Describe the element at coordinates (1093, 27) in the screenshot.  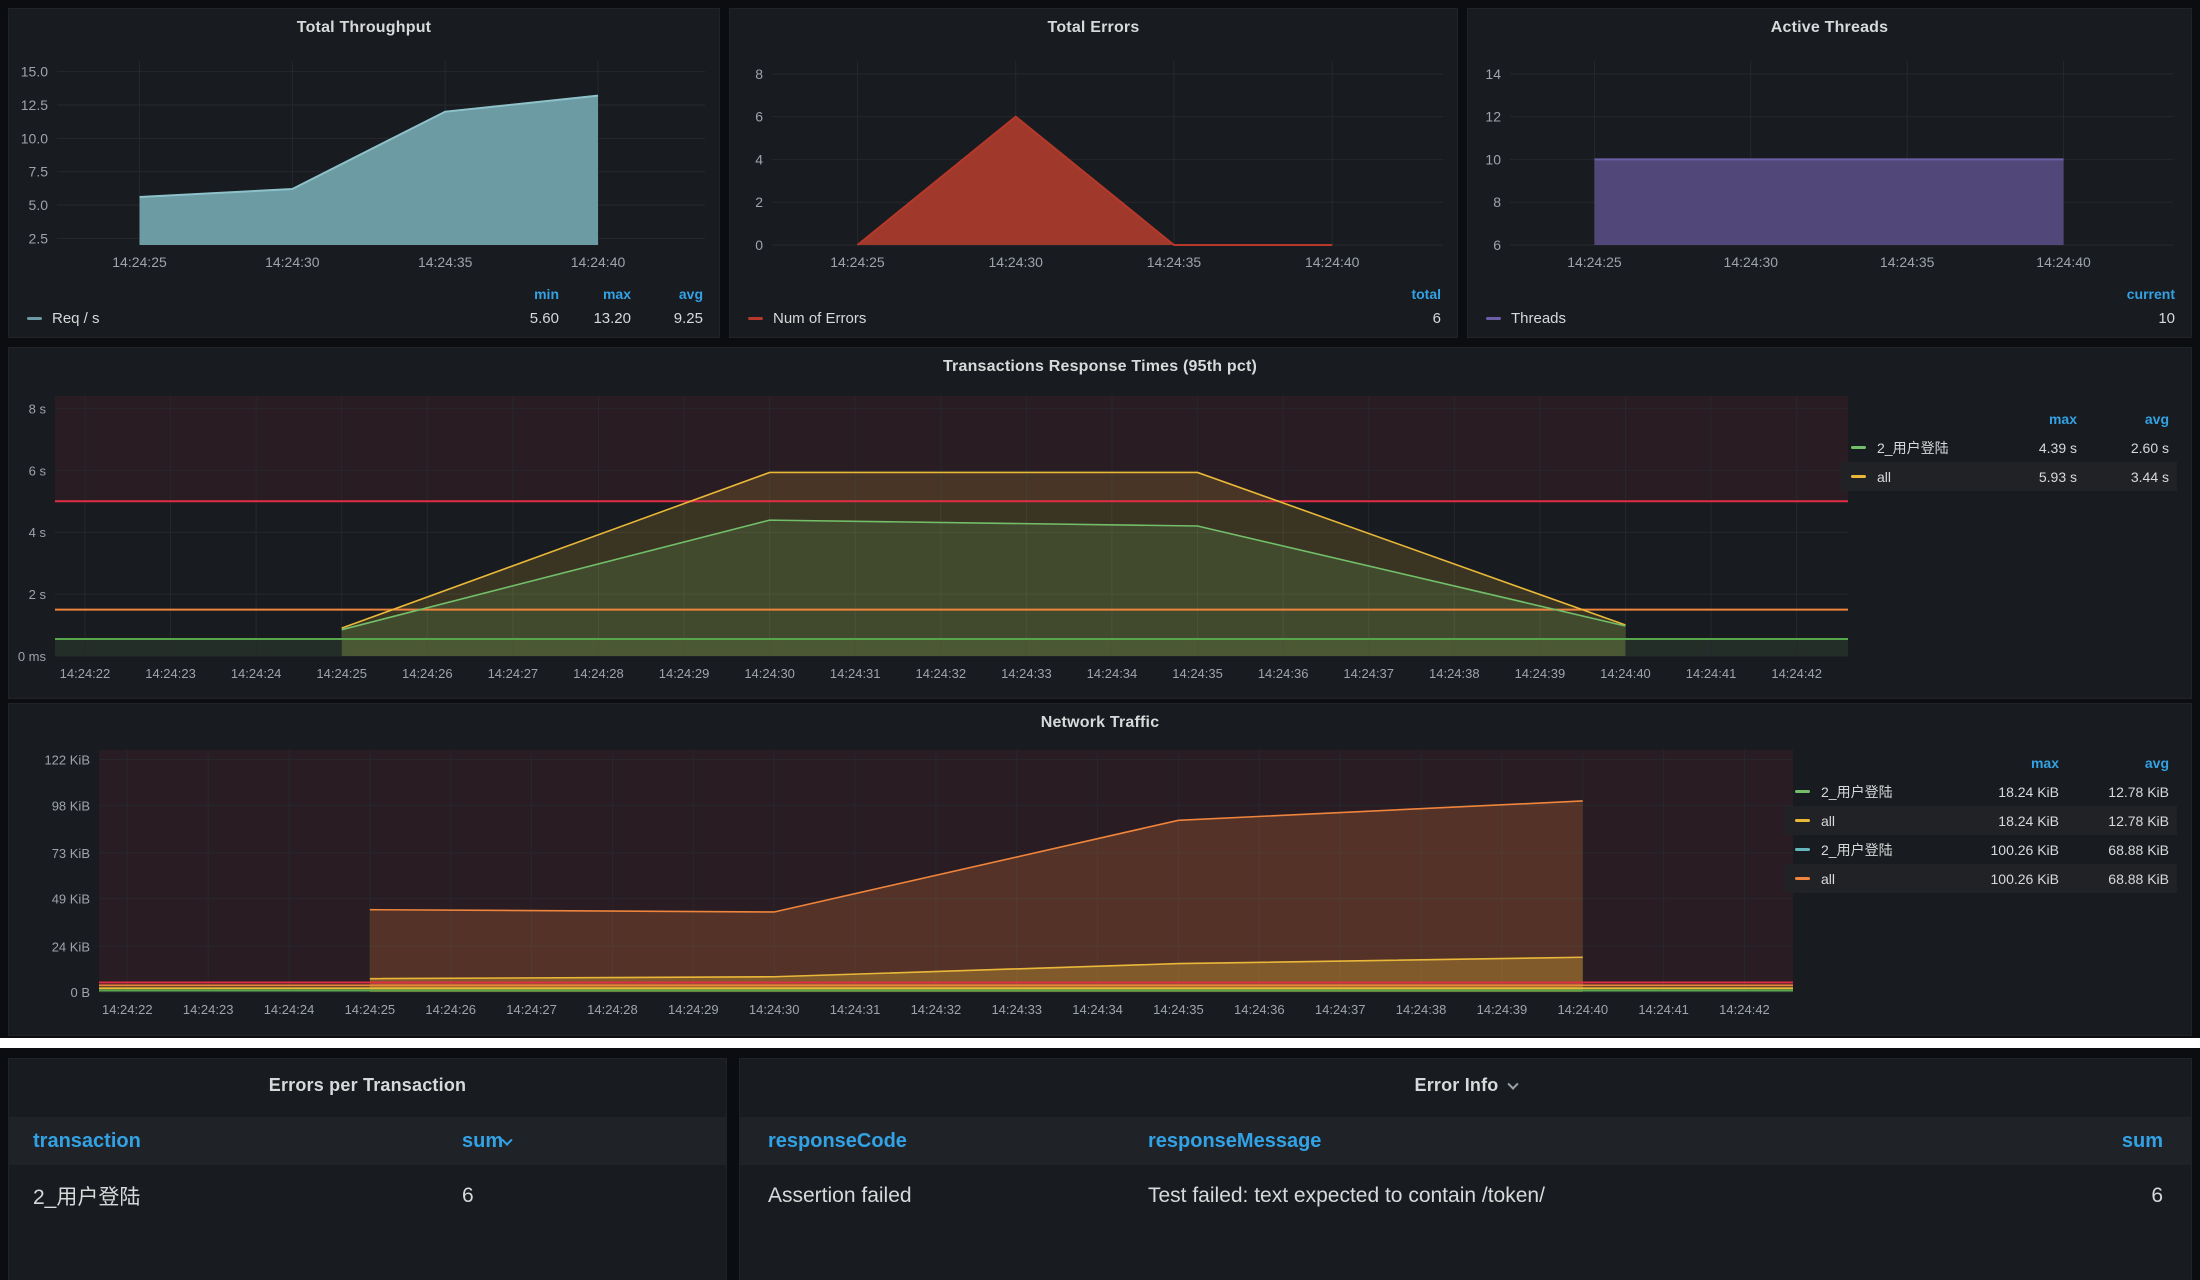
I see `panel-title-total-errors: Total Errors` at that location.